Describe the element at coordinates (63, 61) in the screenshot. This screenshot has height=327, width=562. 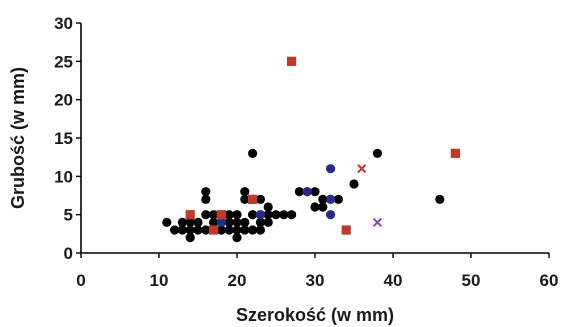
I see `y-tick-label: 25` at that location.